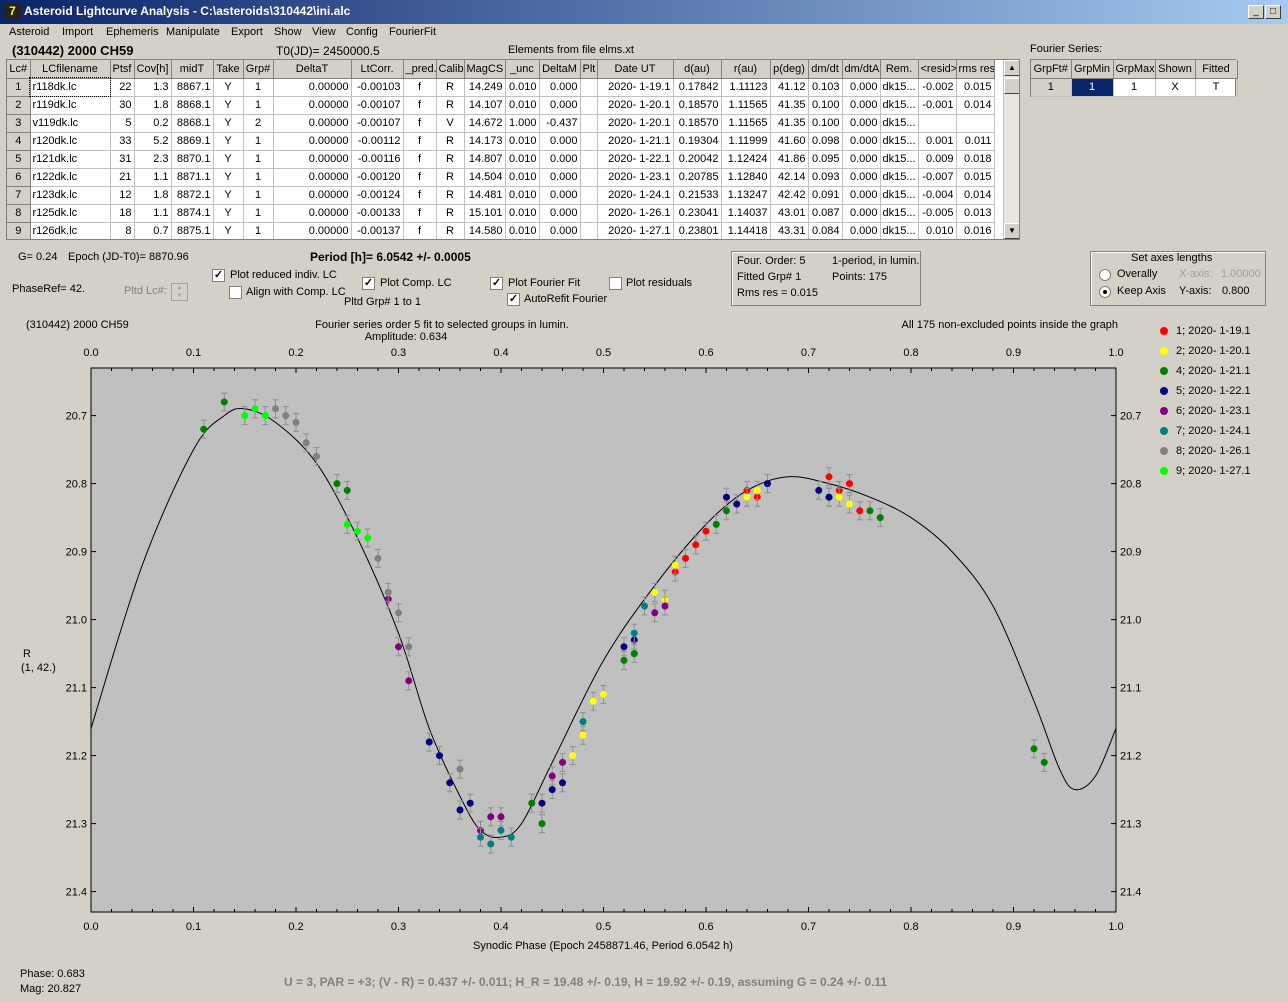  Describe the element at coordinates (122, 213) in the screenshot. I see `table-cell: 18` at that location.